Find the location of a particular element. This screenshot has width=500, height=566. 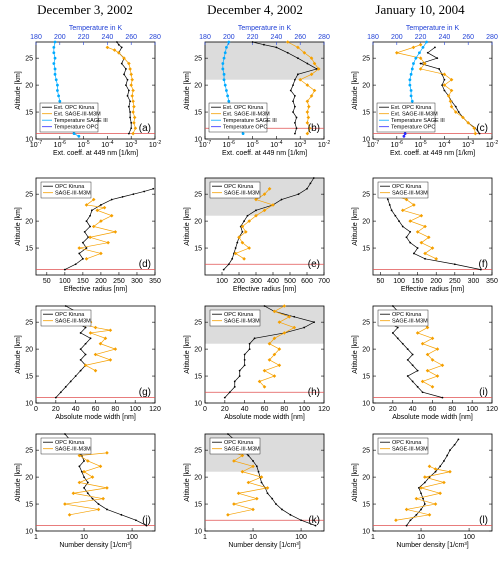

y-tick-label: 10 is located at coordinates (366, 532).